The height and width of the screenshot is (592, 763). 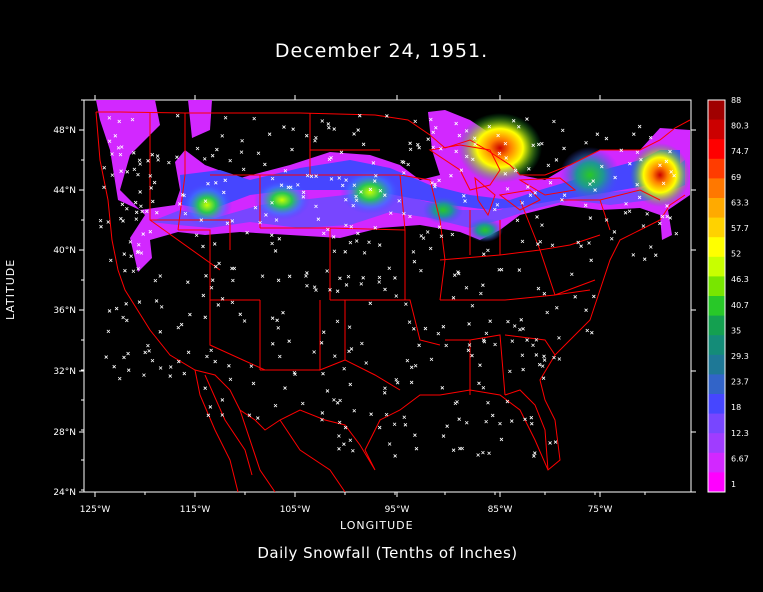 I want to click on latitude-tick-label: 24°N, so click(x=64, y=493).